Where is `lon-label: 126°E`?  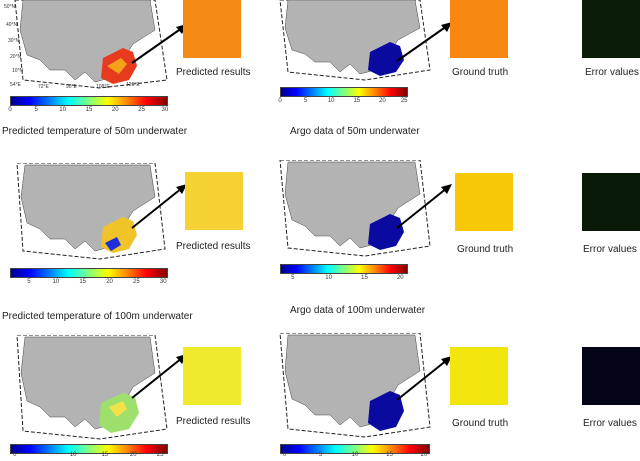
lon-label: 126°E is located at coordinates (133, 85).